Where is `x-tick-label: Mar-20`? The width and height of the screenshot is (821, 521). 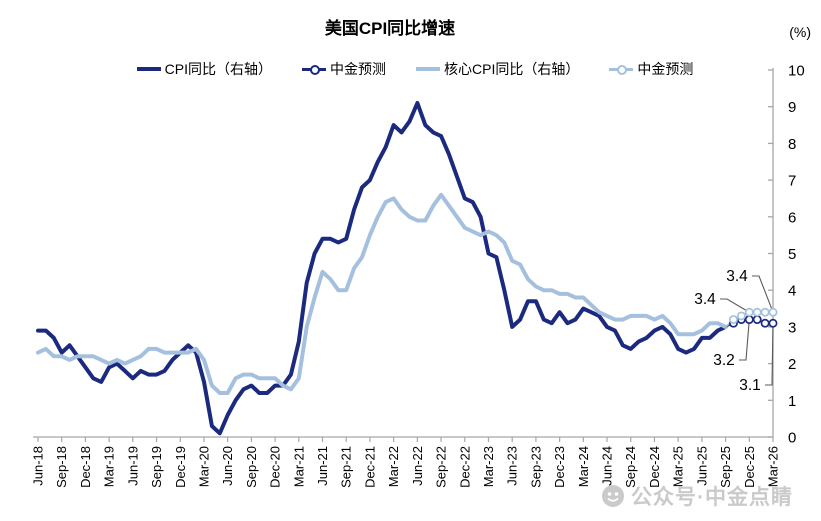 x-tick-label: Mar-20 is located at coordinates (203, 466).